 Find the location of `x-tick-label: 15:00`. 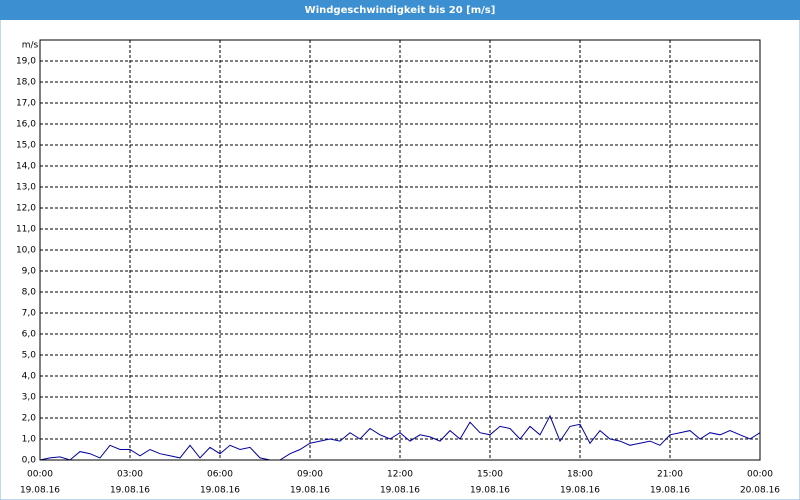

x-tick-label: 15:00 is located at coordinates (490, 475).